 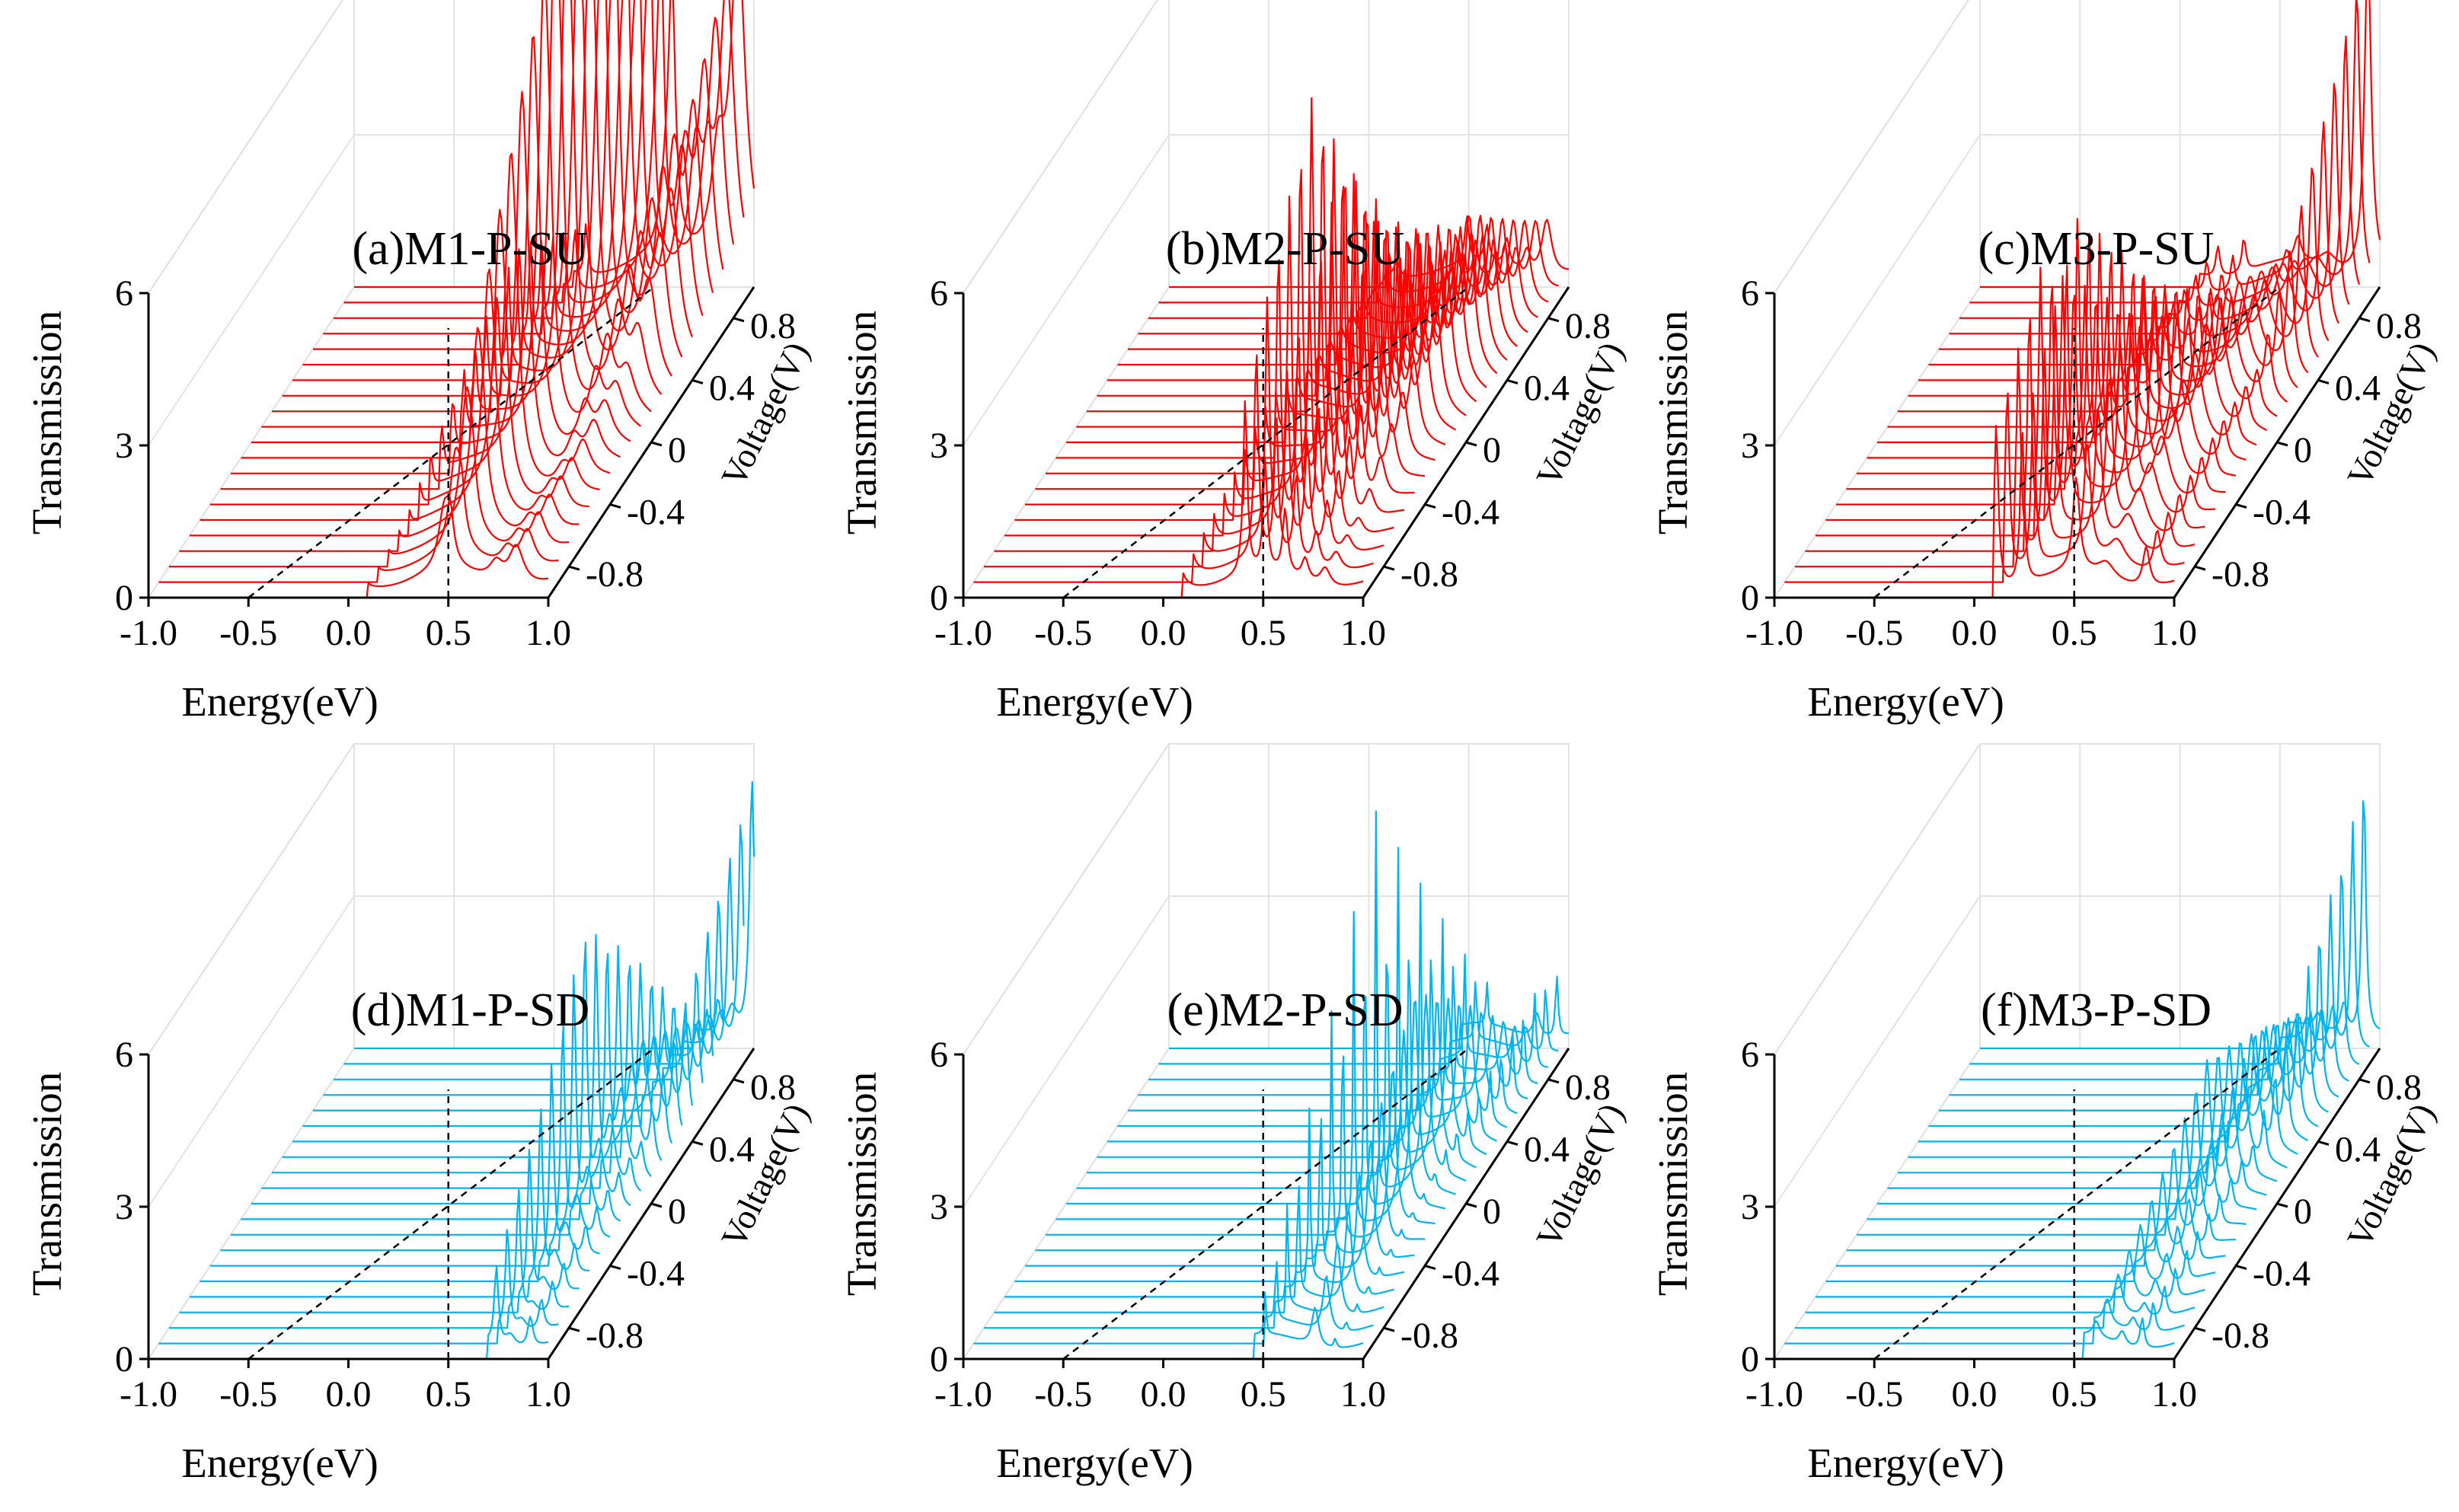 What do you see at coordinates (2096, 249) in the screenshot?
I see `chart-title: (c)M3-P-SU` at bounding box center [2096, 249].